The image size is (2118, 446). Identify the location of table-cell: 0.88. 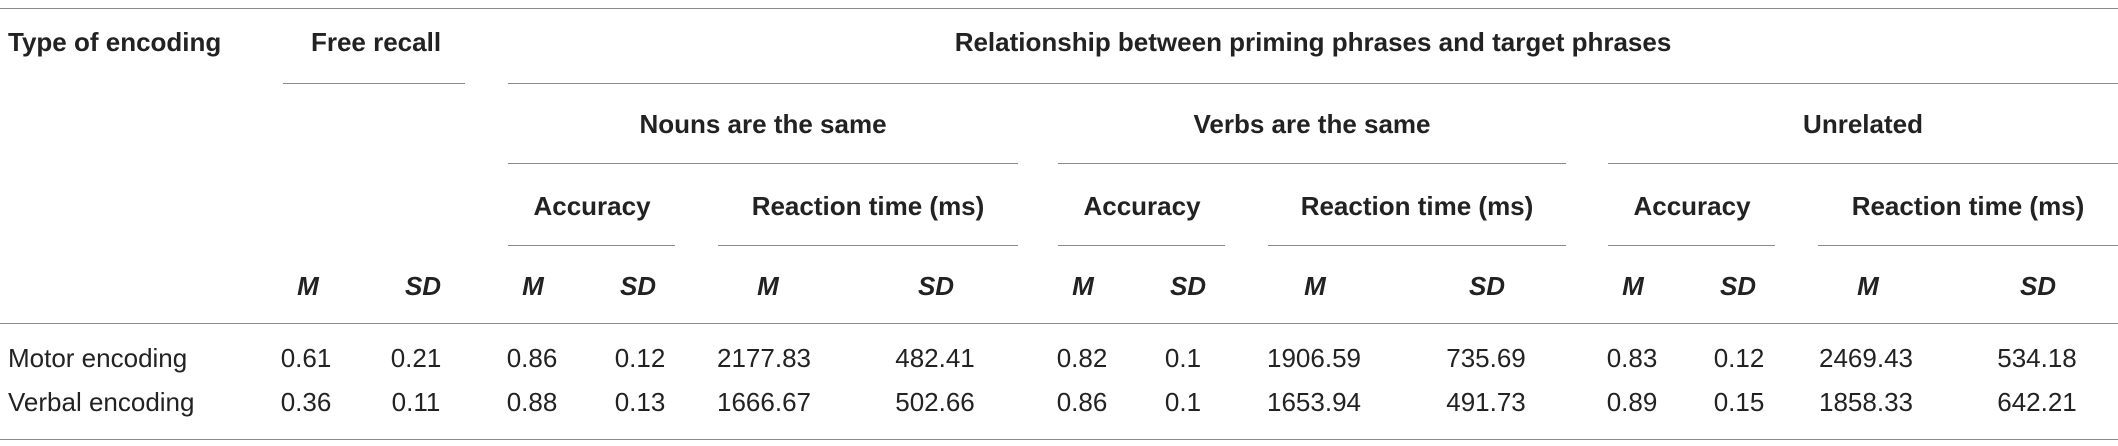
(532, 402).